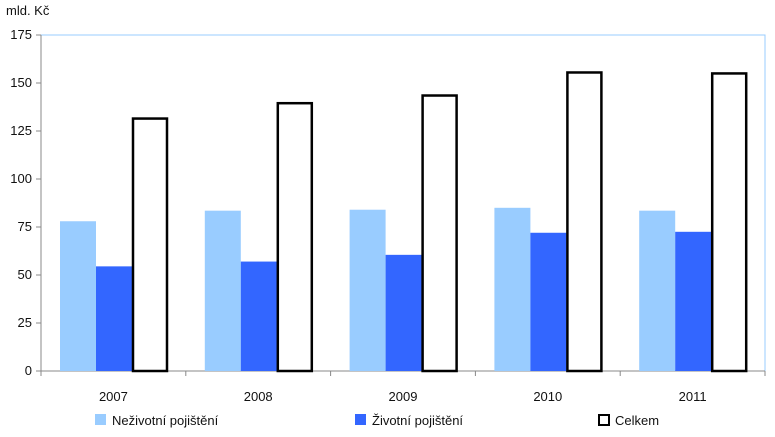  I want to click on x-tick-label: 2008, so click(258, 396).